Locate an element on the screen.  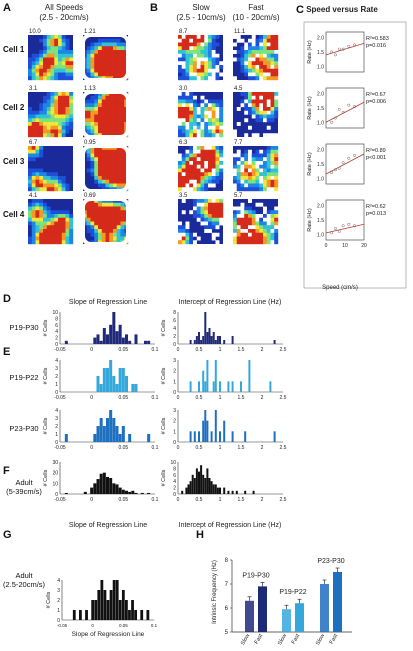
histogram-y-label: # Cells is located at coordinates (164, 425).